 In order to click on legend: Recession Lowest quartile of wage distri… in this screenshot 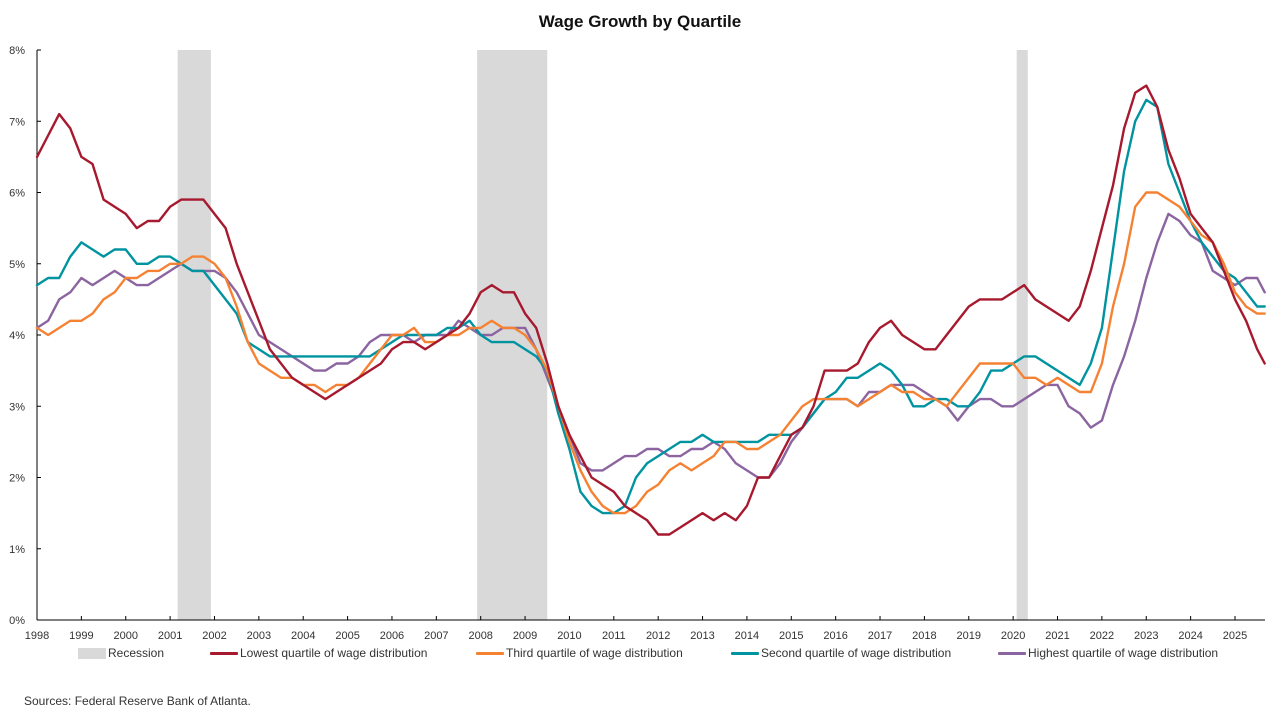, I will do `click(640, 655)`.